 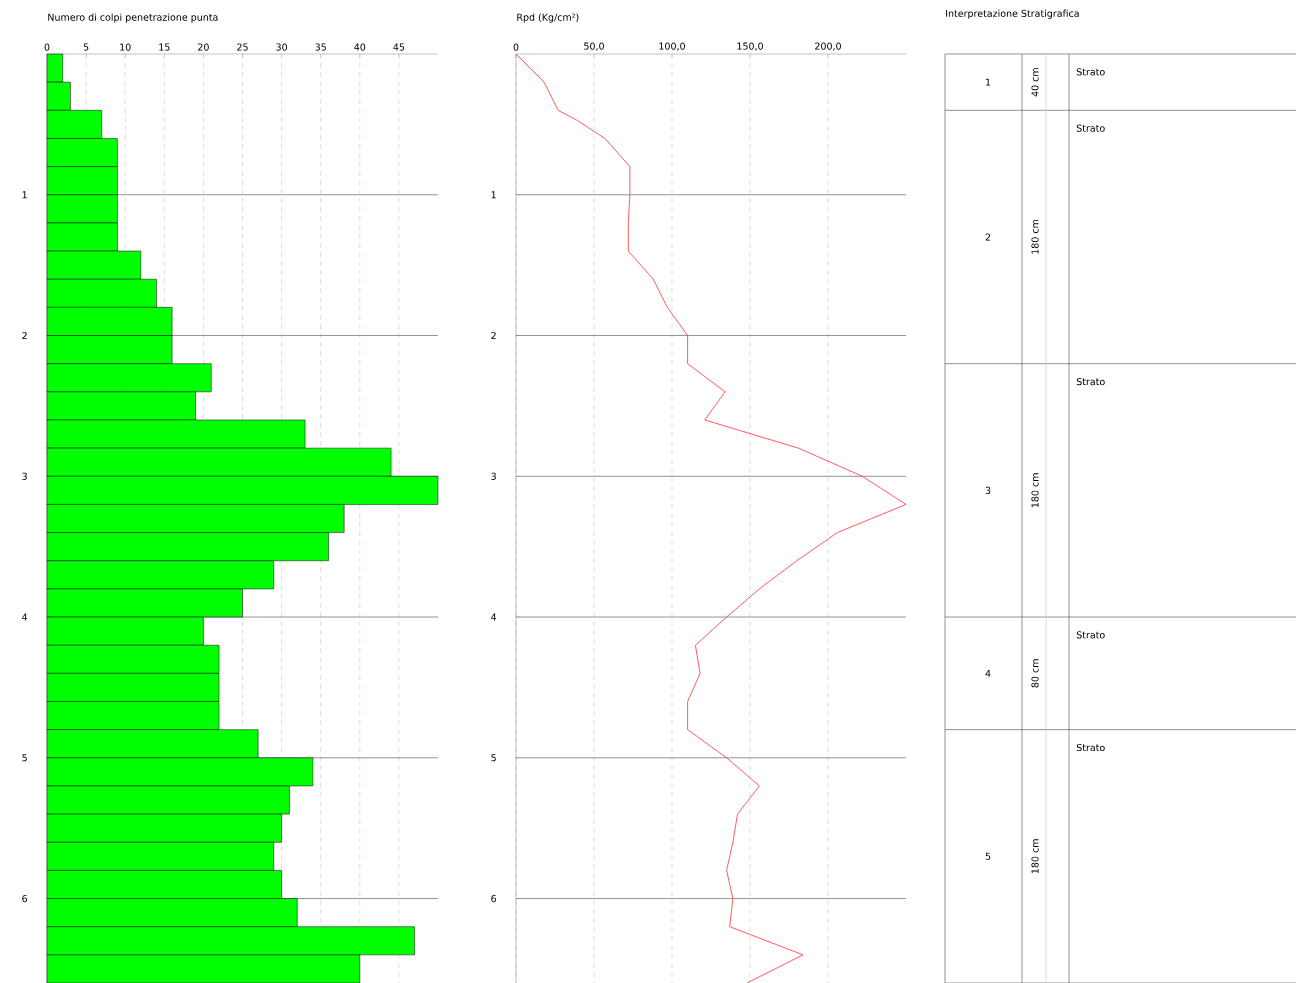 I want to click on category-label: 3, so click(x=988, y=490).